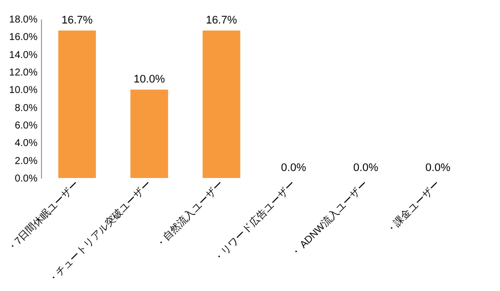 The image size is (500, 291). Describe the element at coordinates (23, 73) in the screenshot. I see `y-tick-label: 12.0%` at that location.